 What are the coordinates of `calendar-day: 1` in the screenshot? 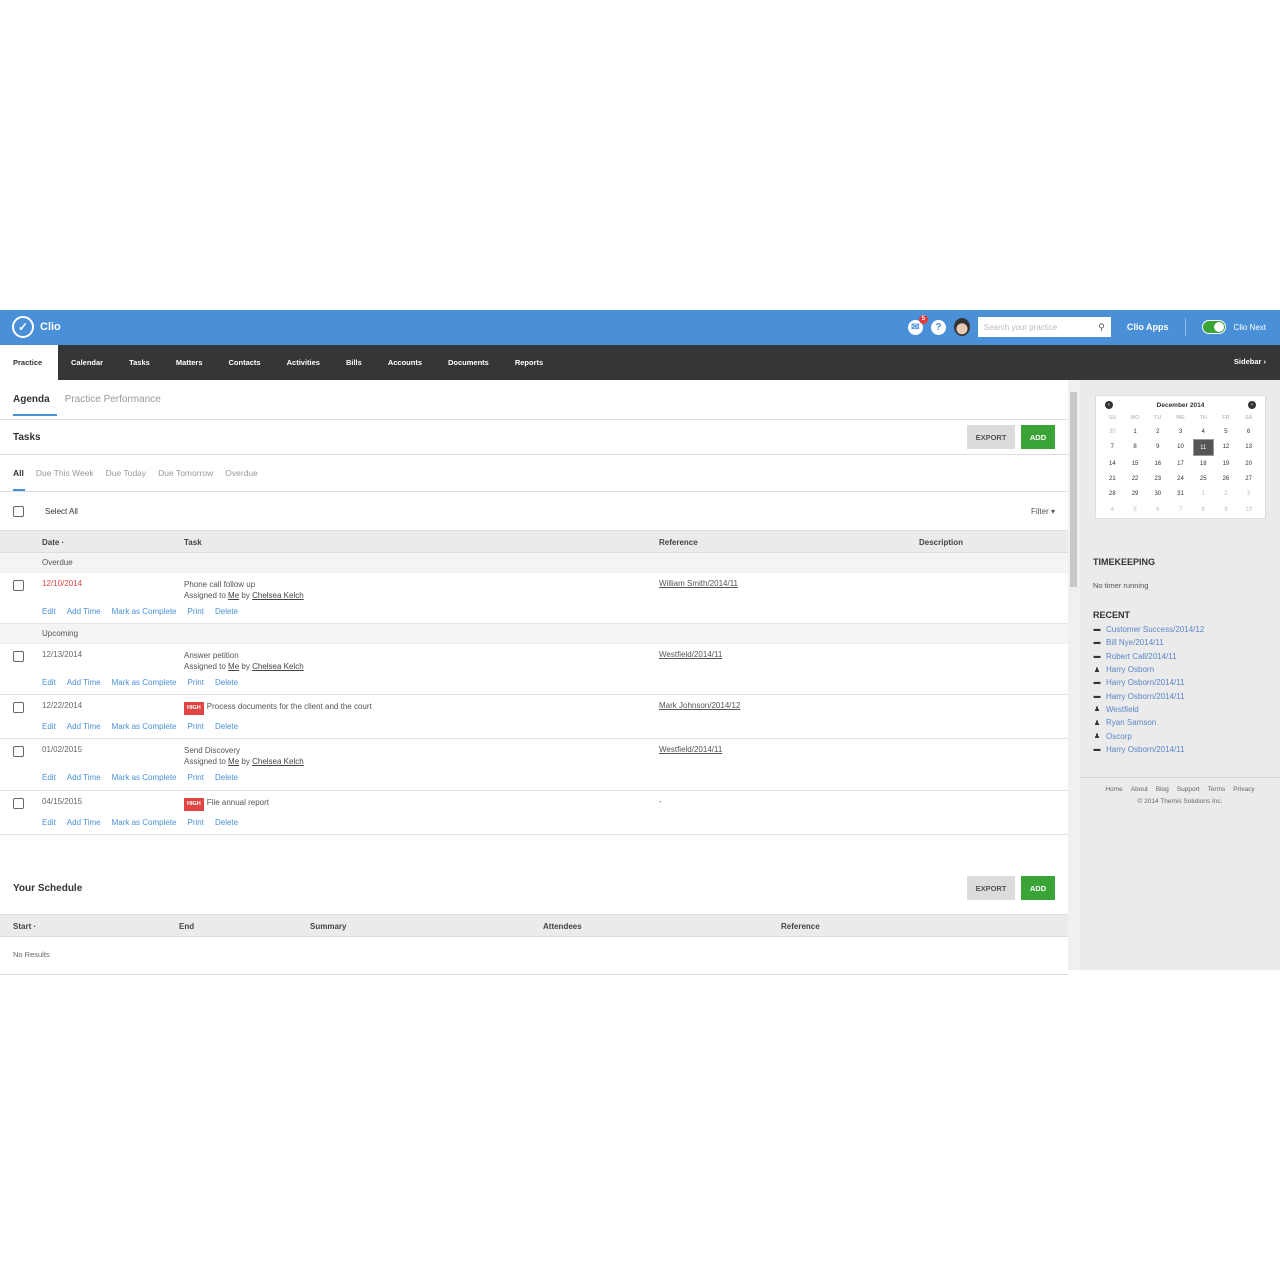 It's located at (1135, 431).